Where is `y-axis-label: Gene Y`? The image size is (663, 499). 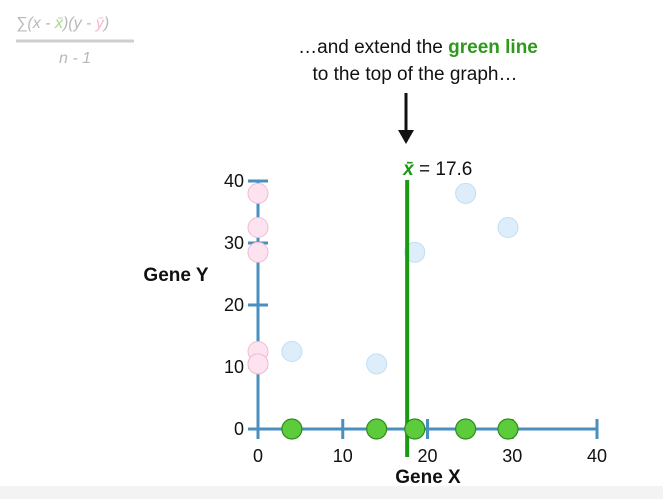
y-axis-label: Gene Y is located at coordinates (175, 275).